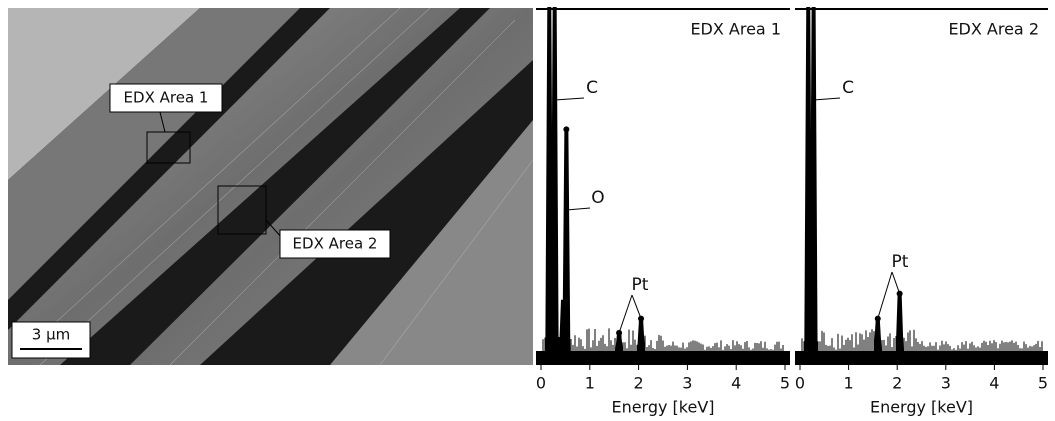 This screenshot has height=421, width=1055. I want to click on scale-box, so click(51, 340).